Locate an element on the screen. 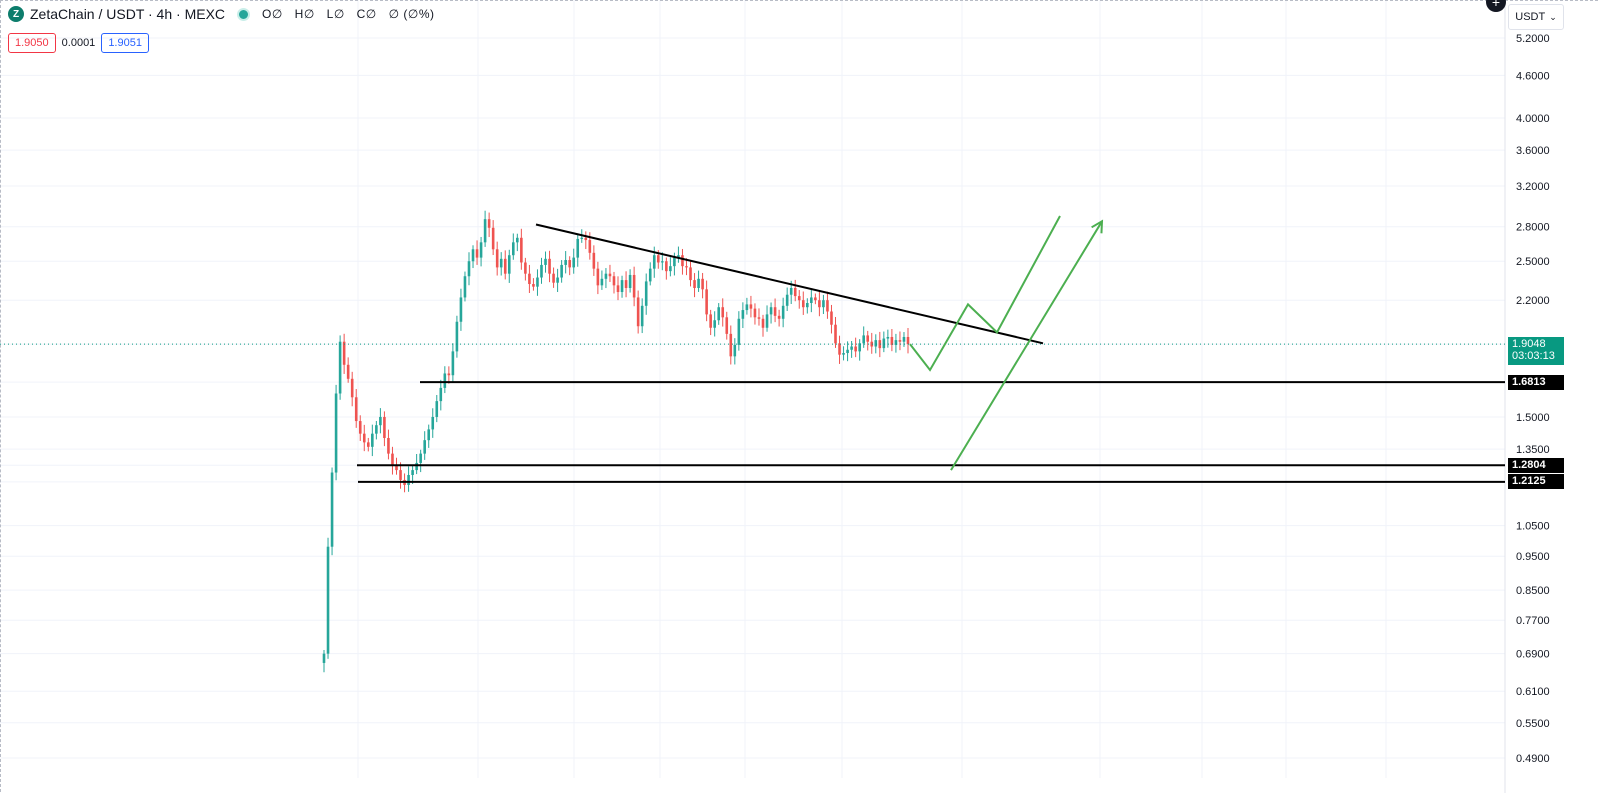 The width and height of the screenshot is (1599, 793). price-tick-label: 0.4900 is located at coordinates (1533, 759).